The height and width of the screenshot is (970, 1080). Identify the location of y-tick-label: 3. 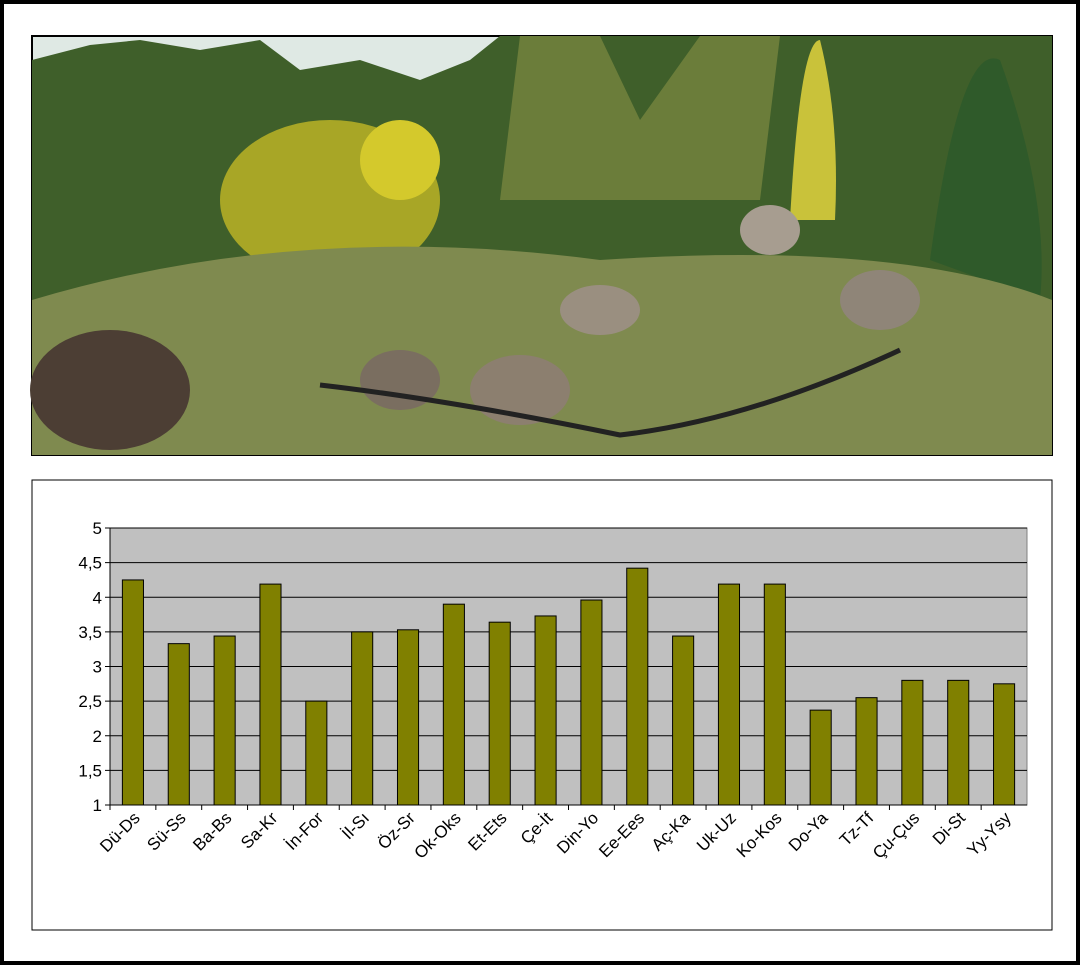
(97, 667).